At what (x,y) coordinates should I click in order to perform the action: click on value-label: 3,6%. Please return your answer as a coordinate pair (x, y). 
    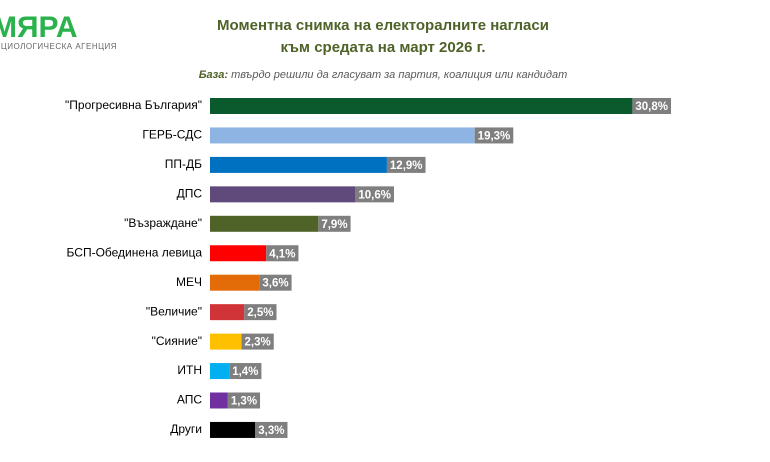
    Looking at the image, I should click on (275, 284).